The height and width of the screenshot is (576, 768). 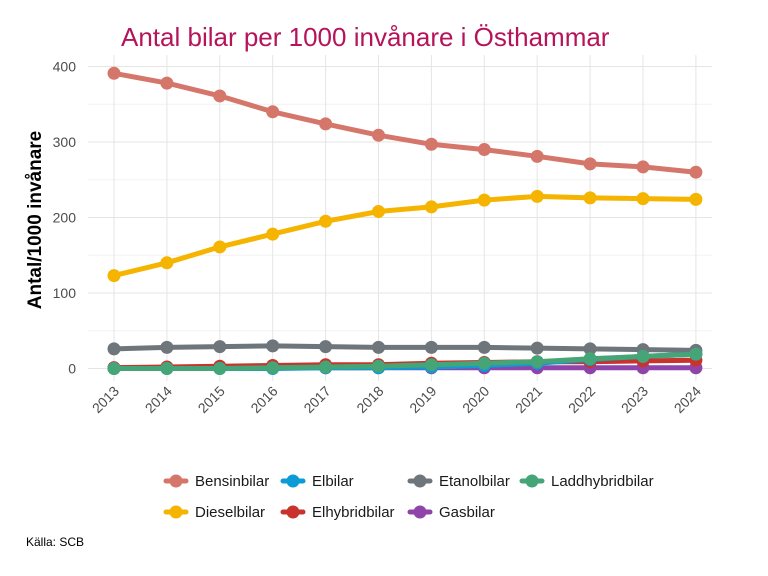 I want to click on legend-item-elhybridbilar: Elhybridbilar, so click(x=337, y=512).